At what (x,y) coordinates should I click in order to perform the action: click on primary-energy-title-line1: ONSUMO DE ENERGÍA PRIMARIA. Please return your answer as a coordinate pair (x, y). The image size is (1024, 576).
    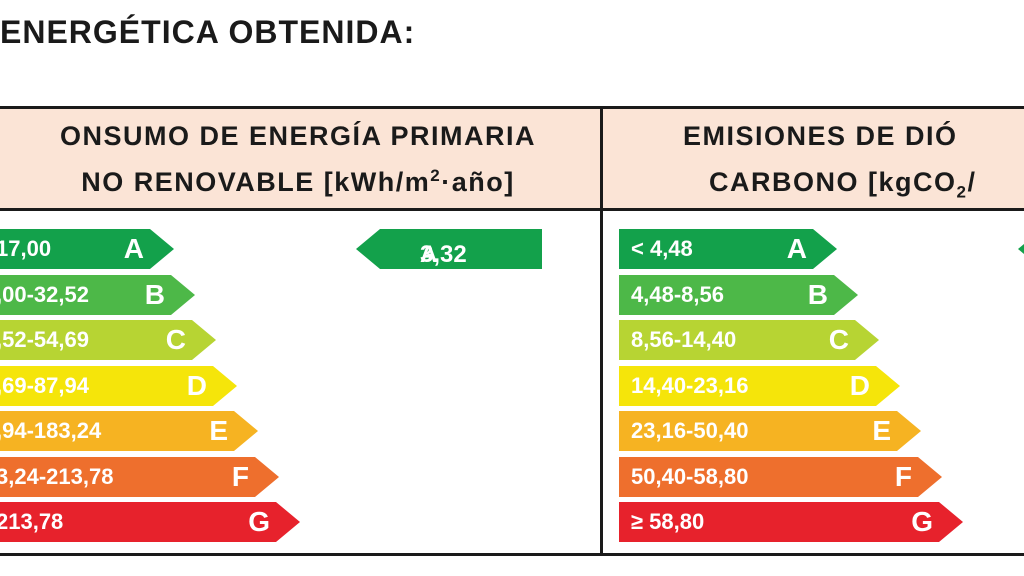
    Looking at the image, I should click on (298, 135).